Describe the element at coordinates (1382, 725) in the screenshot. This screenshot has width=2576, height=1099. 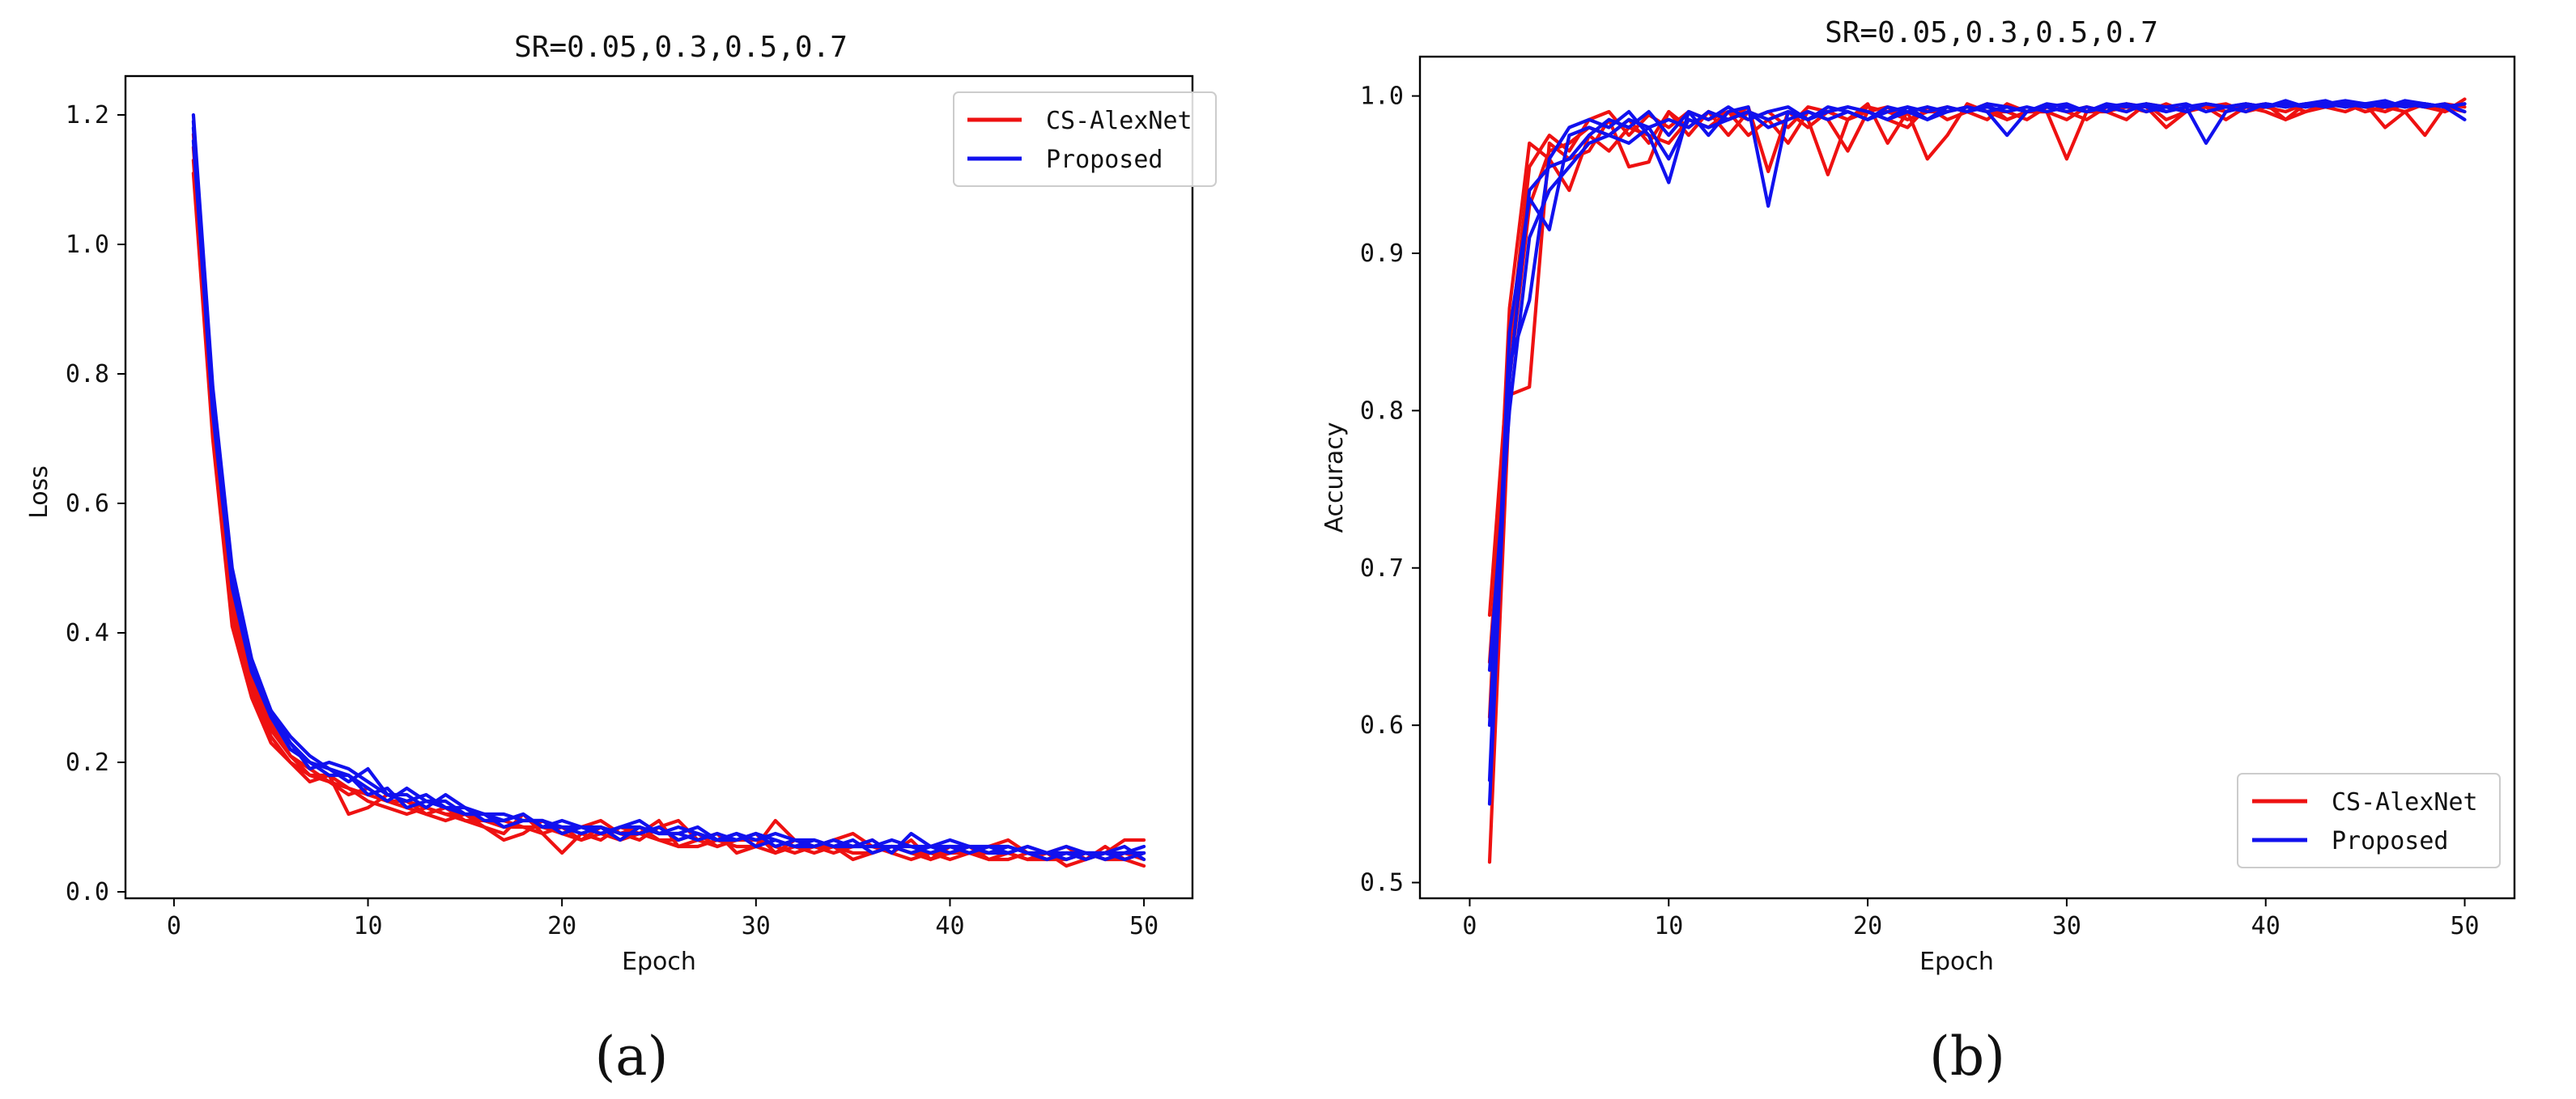
I see `accuracy-y-tick-label: 0.6` at that location.